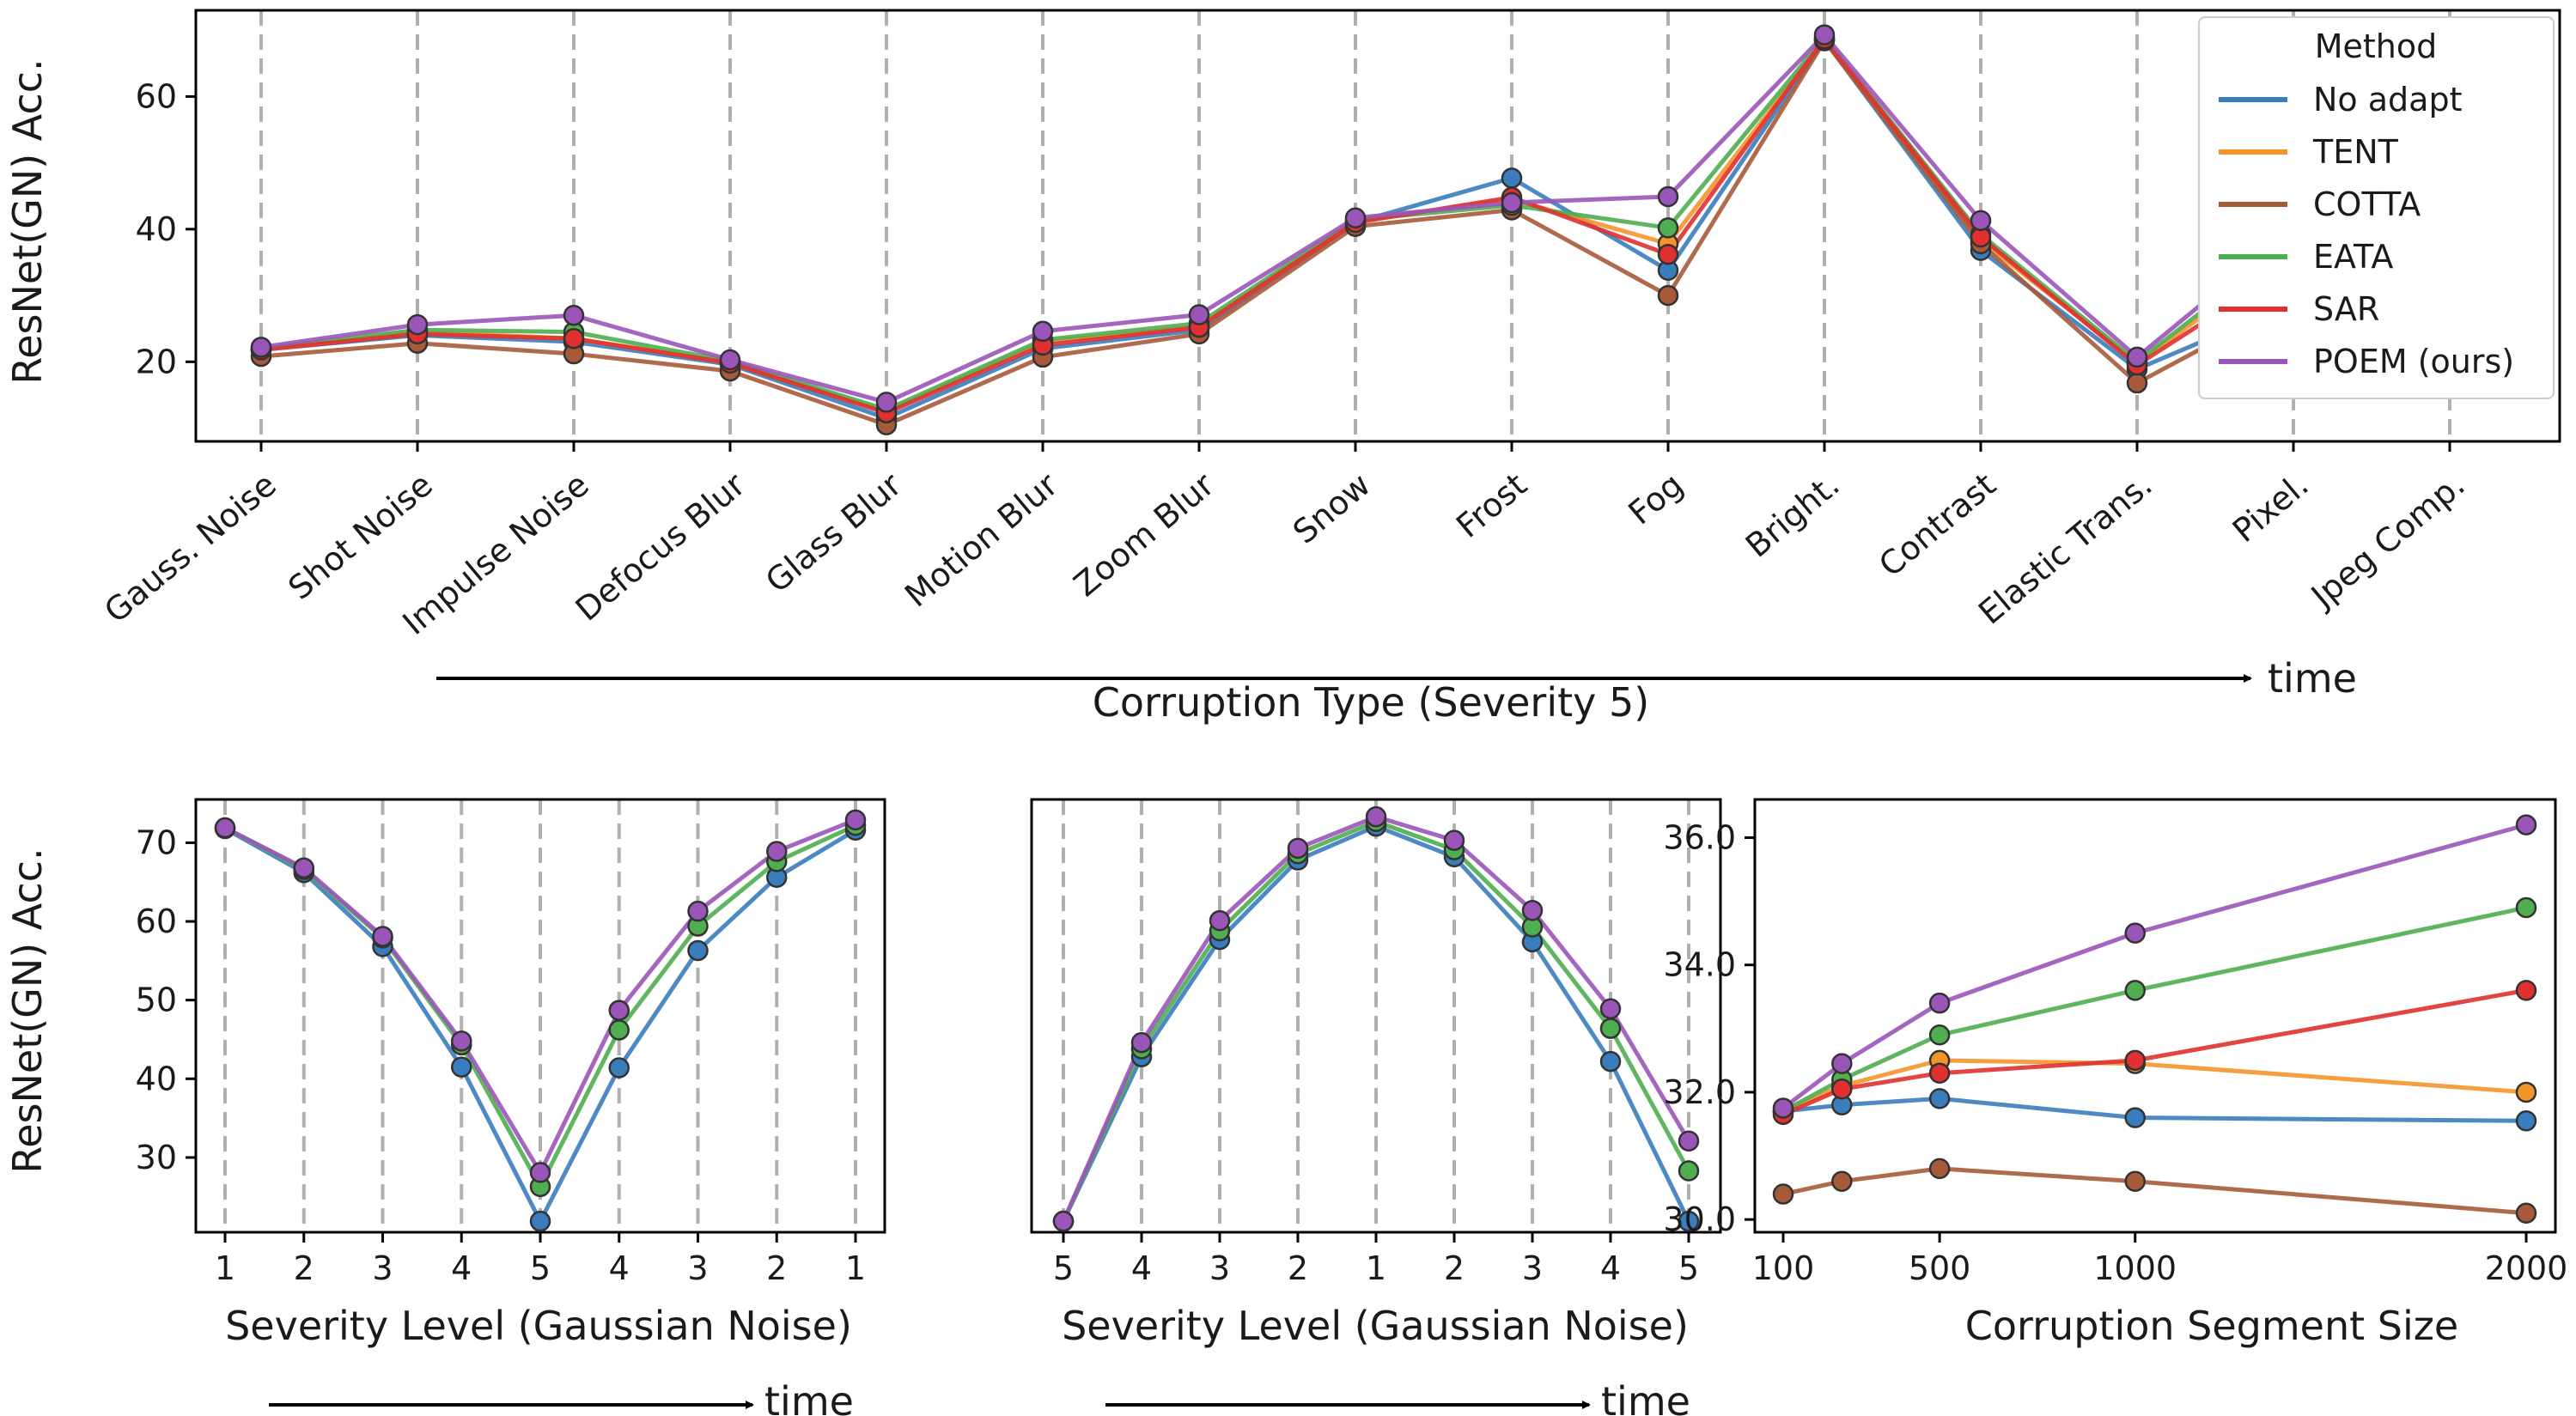  What do you see at coordinates (382, 1268) in the screenshot?
I see `bl-xtick-label-2: 3` at bounding box center [382, 1268].